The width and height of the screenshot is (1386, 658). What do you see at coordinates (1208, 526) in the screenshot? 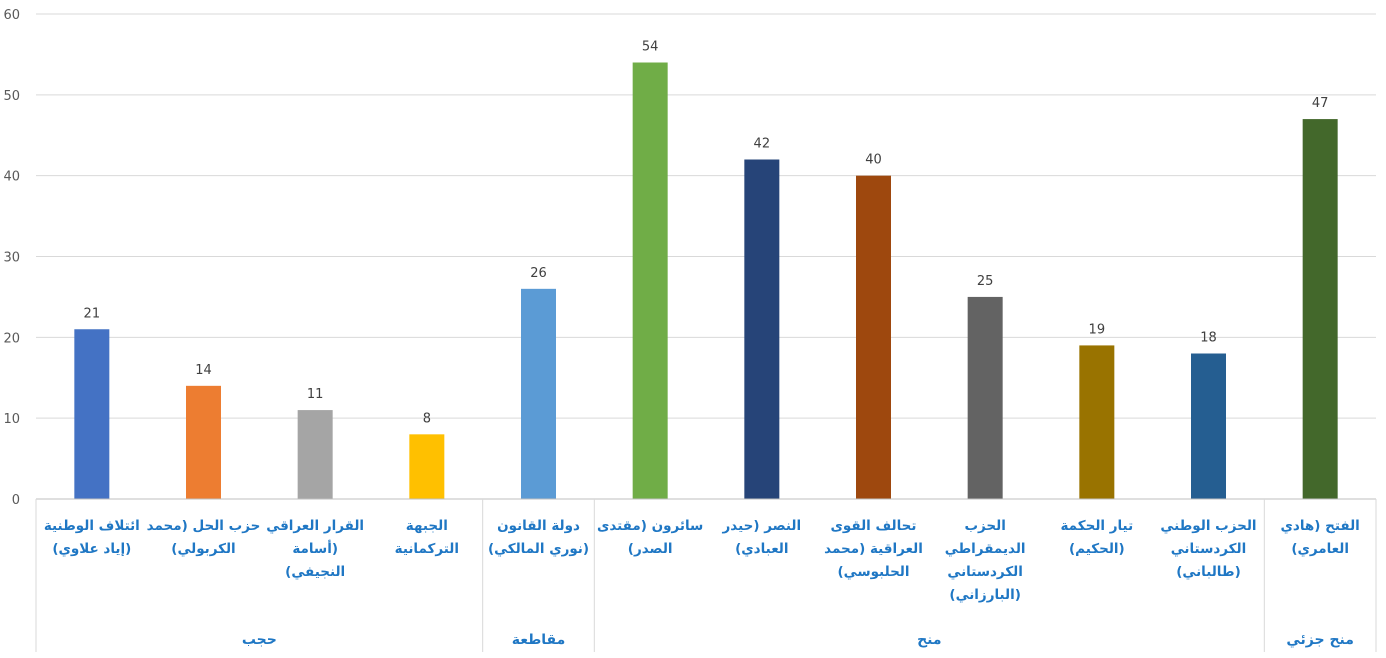
I see `x-tick-label-line: الحزب الوطني` at bounding box center [1208, 526].